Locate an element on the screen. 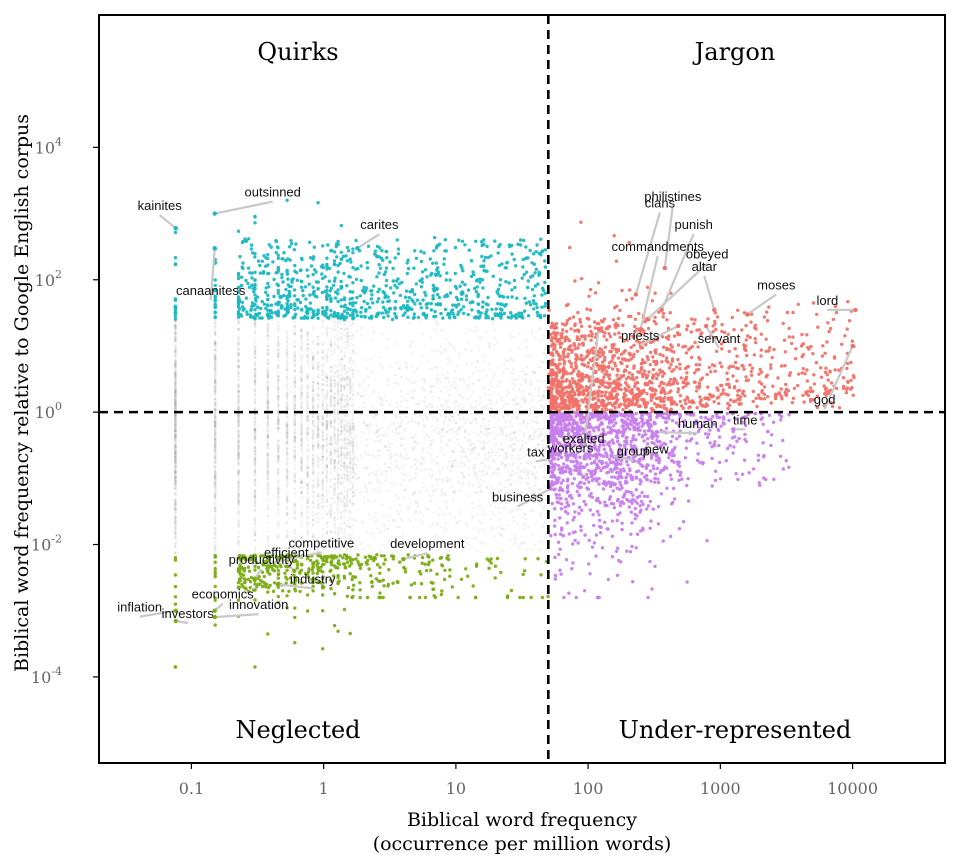 The width and height of the screenshot is (961, 865). scatter-point-neglected-1960 is located at coordinates (295, 617).